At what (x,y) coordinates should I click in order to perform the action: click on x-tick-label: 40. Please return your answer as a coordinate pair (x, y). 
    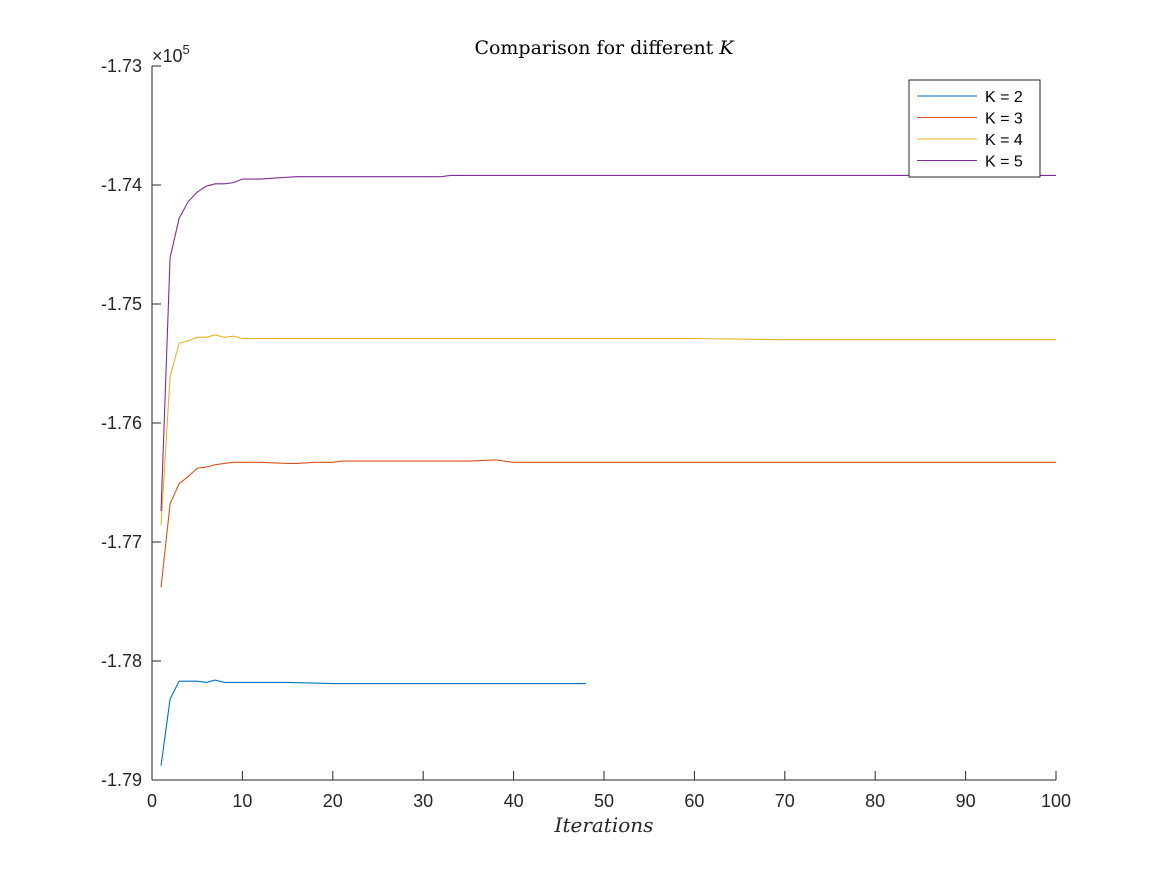
    Looking at the image, I should click on (514, 801).